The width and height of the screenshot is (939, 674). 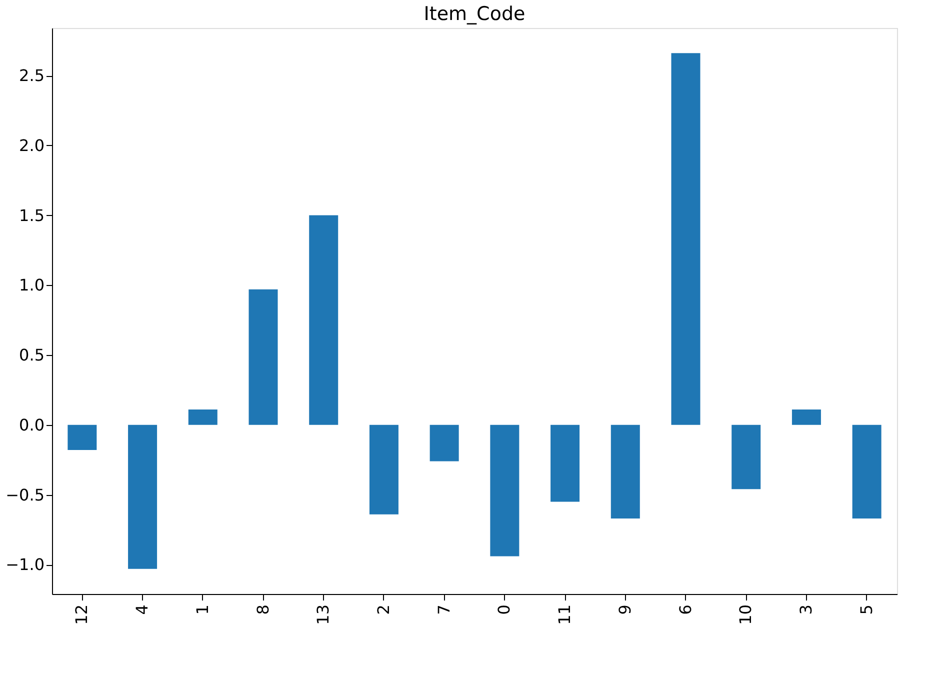 What do you see at coordinates (746, 614) in the screenshot?
I see `x-tick-label: 10` at bounding box center [746, 614].